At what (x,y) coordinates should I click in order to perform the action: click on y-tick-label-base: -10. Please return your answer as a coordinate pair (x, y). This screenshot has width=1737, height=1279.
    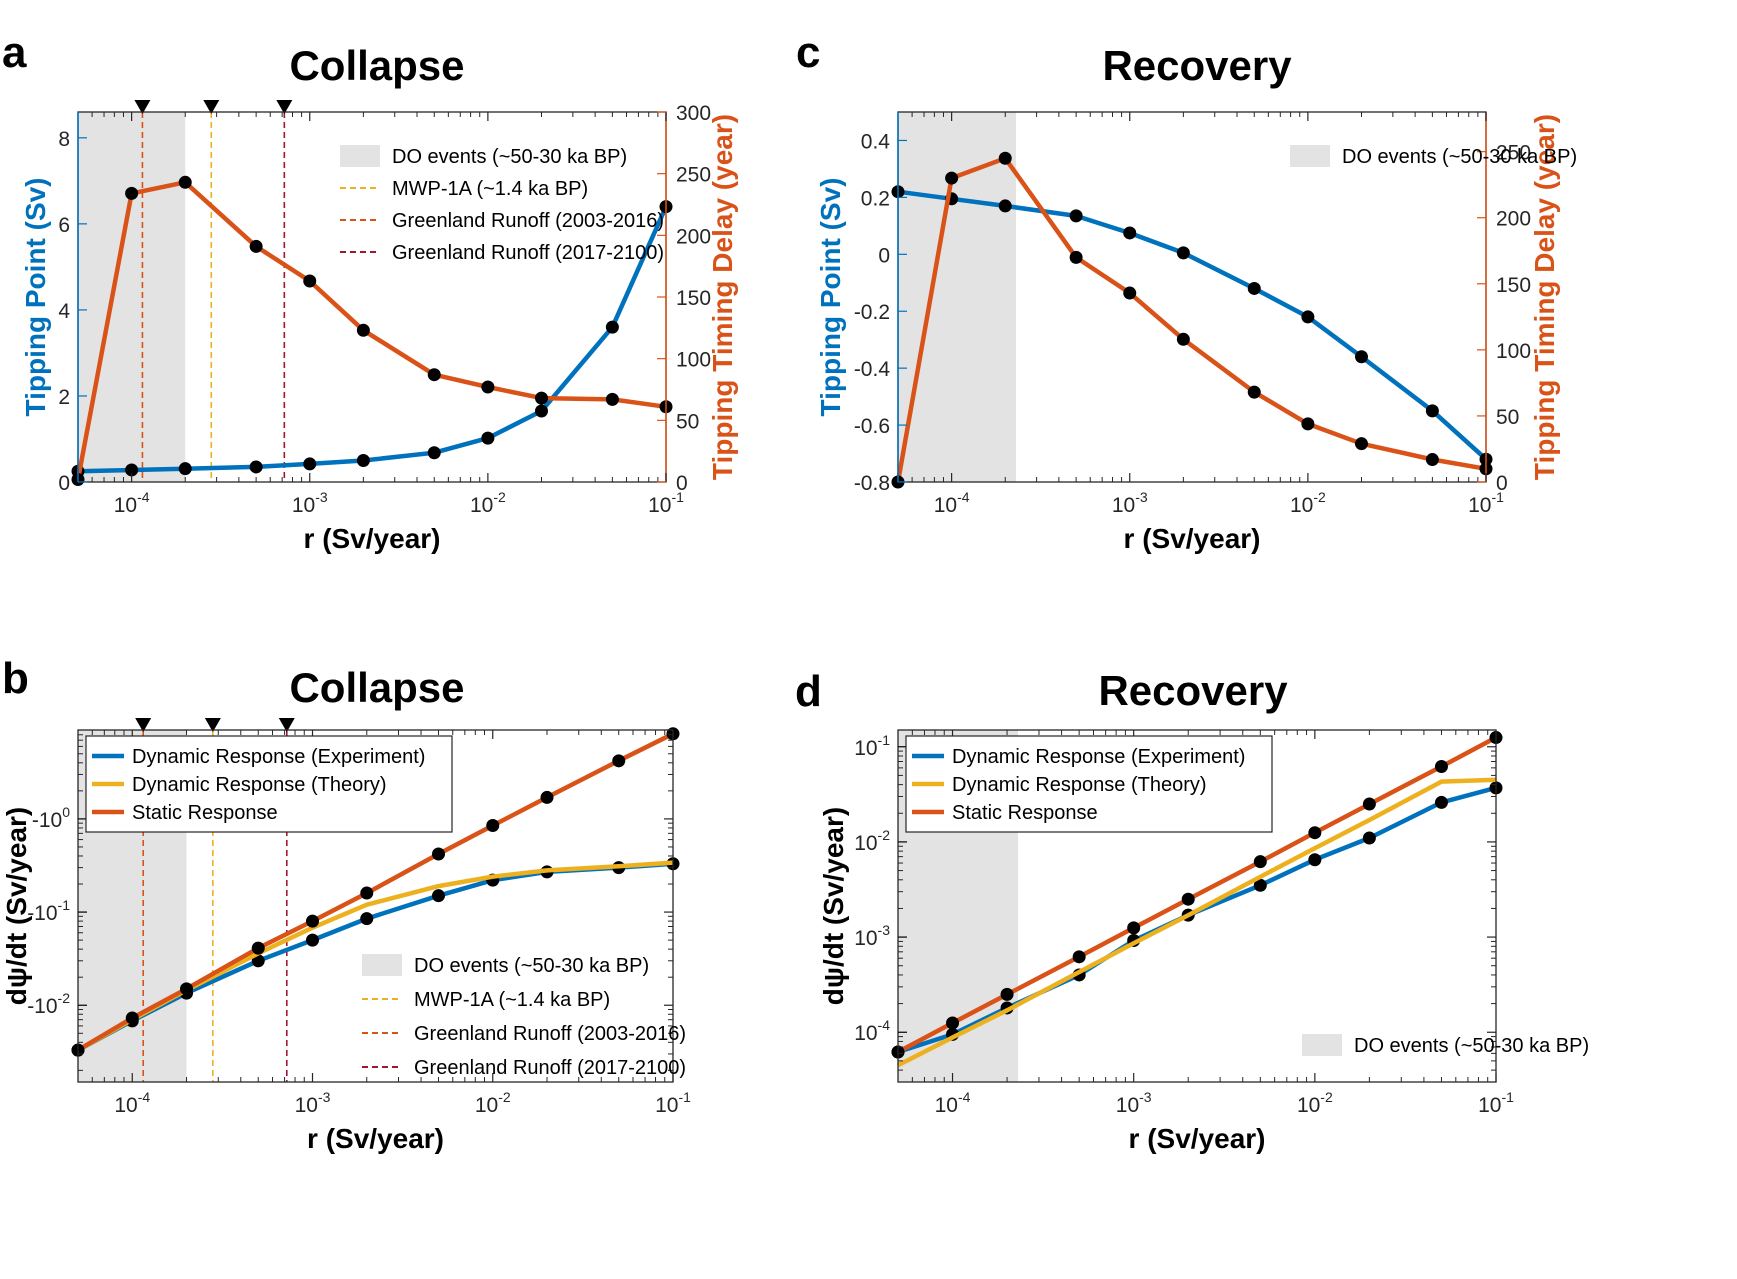
    Looking at the image, I should click on (42, 913).